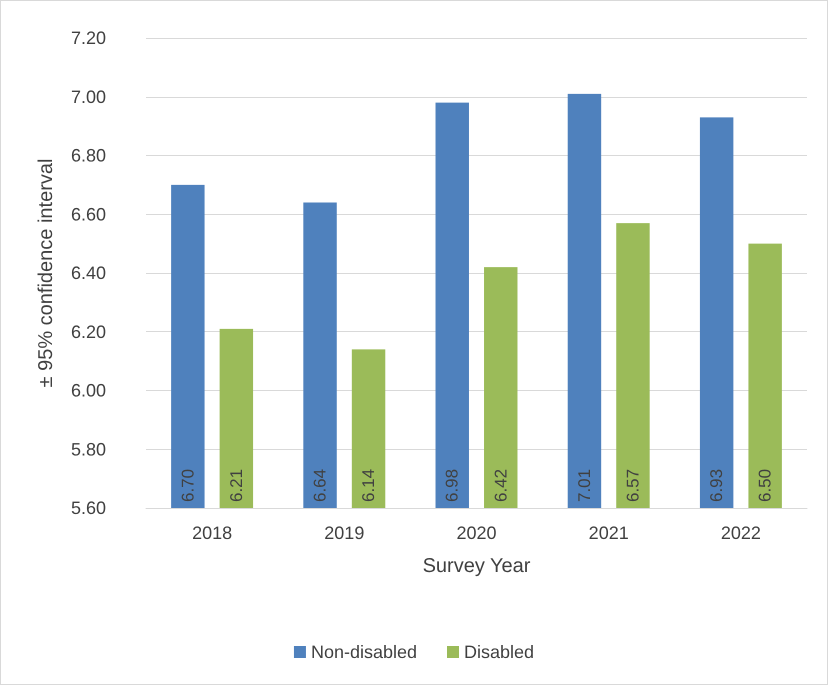 This screenshot has width=830, height=687. I want to click on x-tick-label: 2018, so click(212, 533).